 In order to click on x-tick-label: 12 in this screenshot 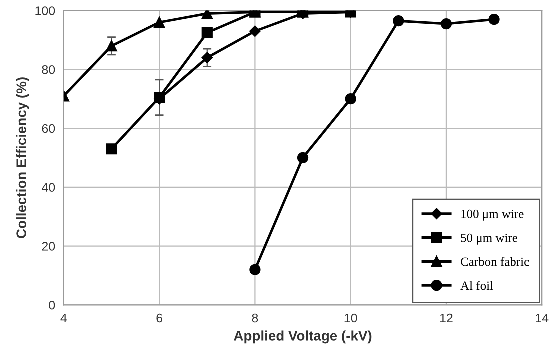, I will do `click(446, 318)`.